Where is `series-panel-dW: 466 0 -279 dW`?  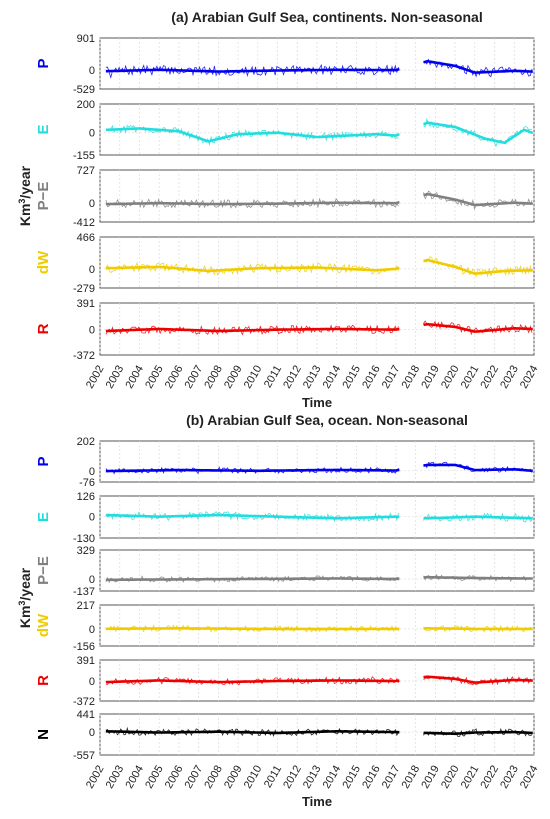 series-panel-dW: 466 0 -279 dW is located at coordinates (285, 263).